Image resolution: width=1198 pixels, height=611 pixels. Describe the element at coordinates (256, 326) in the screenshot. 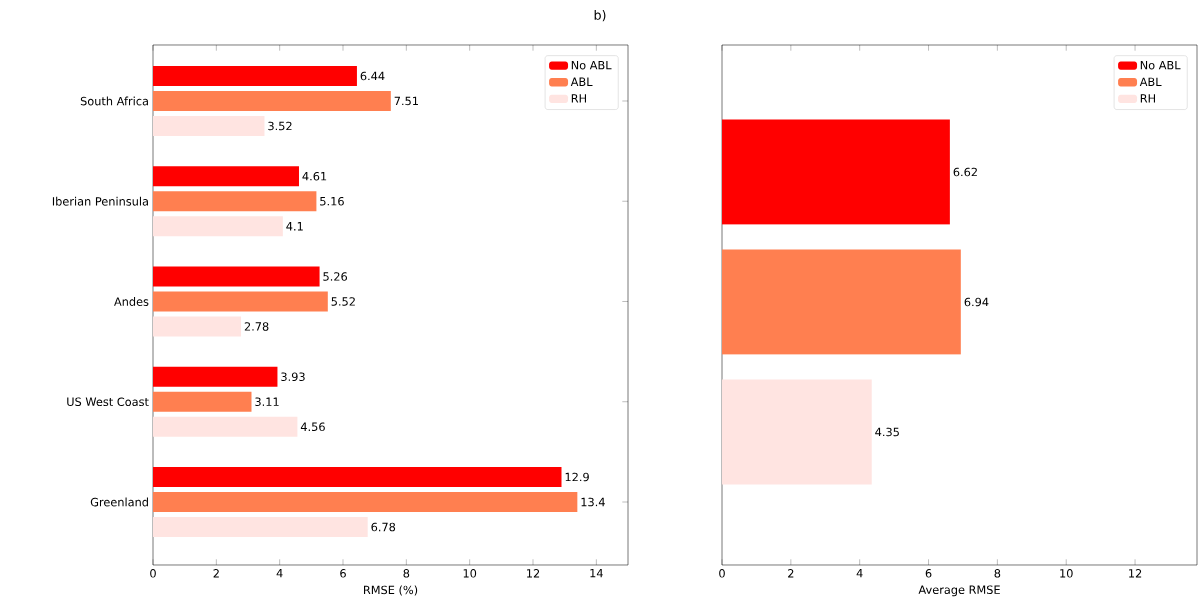

I see `data-label: 2.78` at that location.